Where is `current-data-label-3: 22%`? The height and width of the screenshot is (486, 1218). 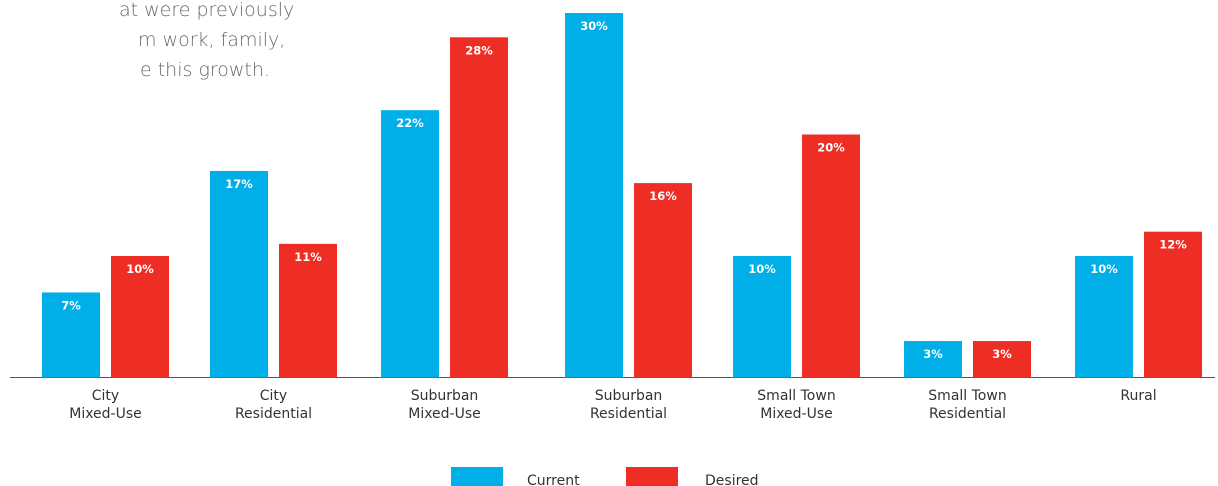 current-data-label-3: 22% is located at coordinates (410, 123).